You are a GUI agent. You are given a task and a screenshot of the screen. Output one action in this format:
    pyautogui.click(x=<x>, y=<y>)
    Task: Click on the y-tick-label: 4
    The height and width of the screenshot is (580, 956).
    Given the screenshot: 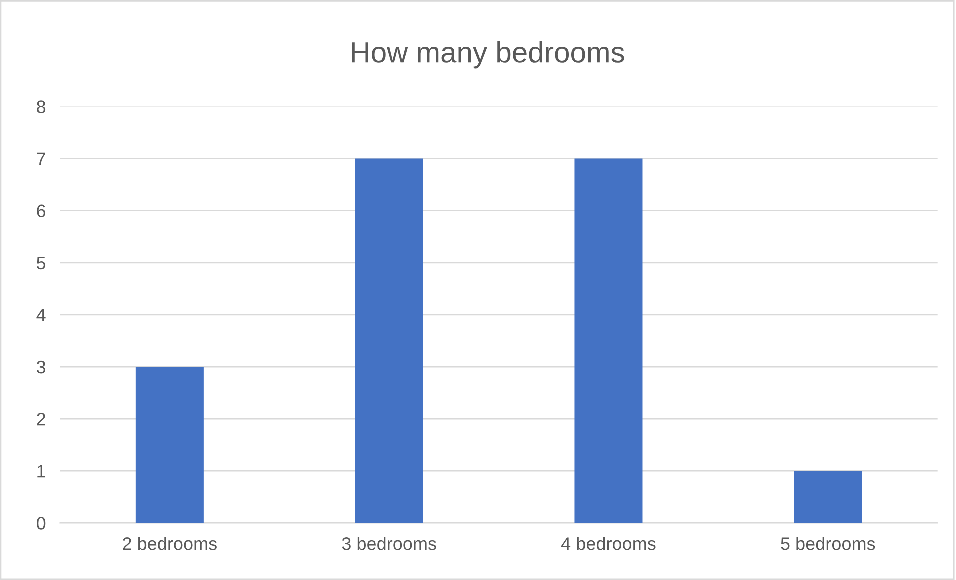 What is the action you would take?
    pyautogui.click(x=41, y=315)
    